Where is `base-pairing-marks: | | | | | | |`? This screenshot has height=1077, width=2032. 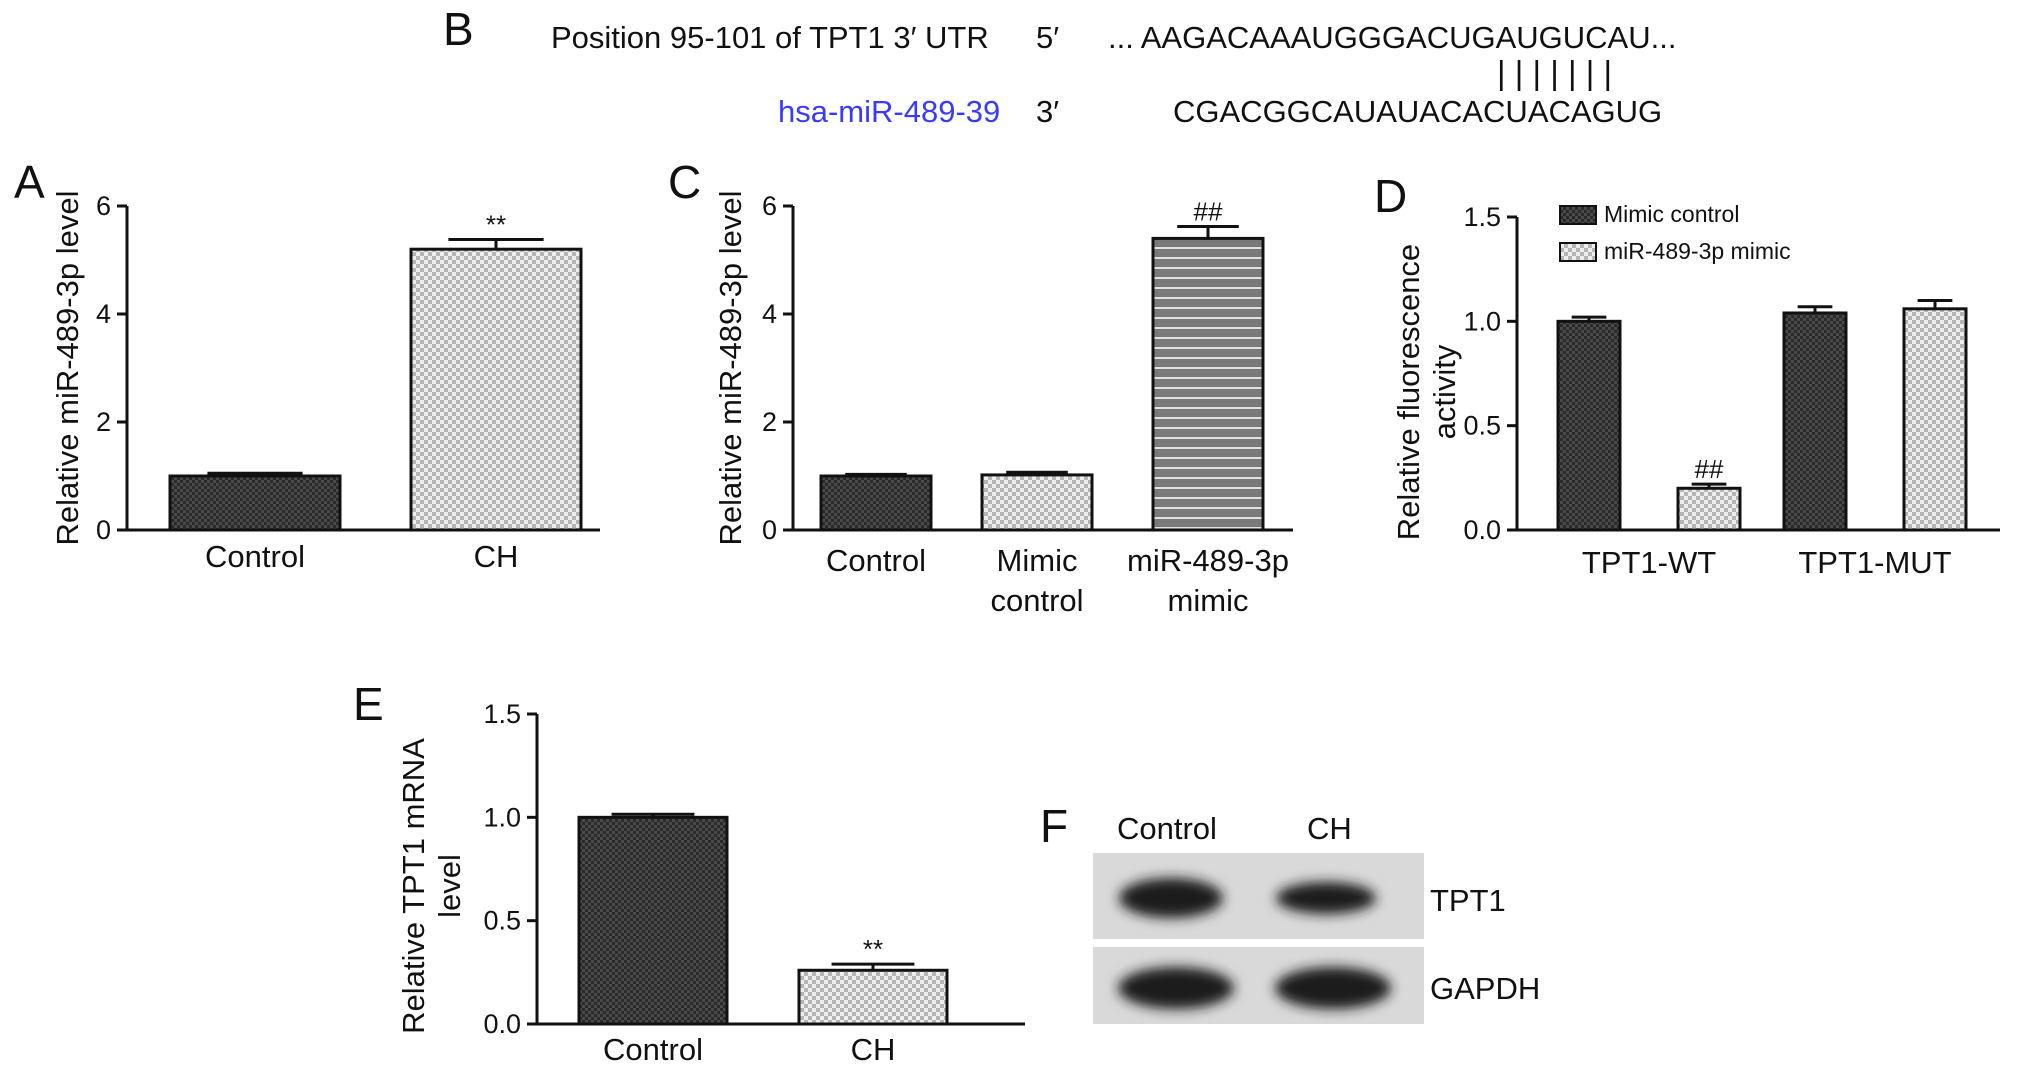
base-pairing-marks: | | | | | | | is located at coordinates (1554, 72).